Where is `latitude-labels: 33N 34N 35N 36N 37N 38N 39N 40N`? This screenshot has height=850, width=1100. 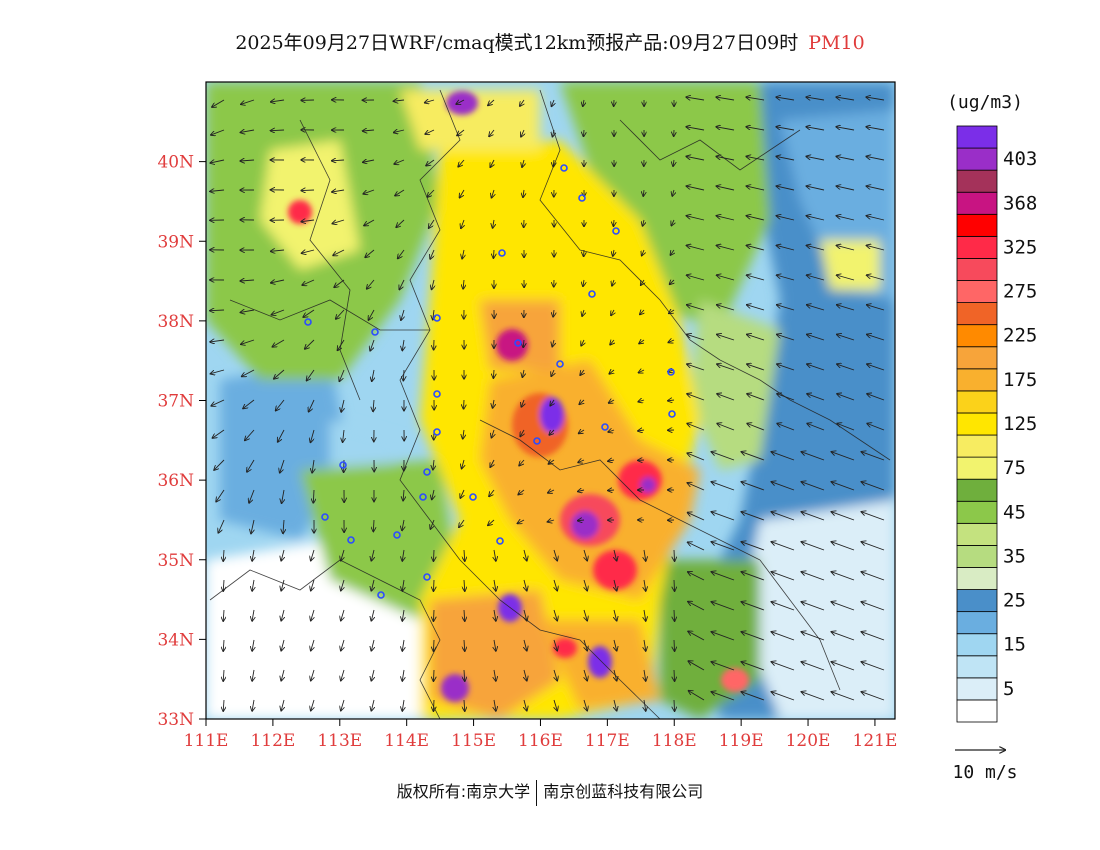 latitude-labels: 33N 34N 35N 36N 37N 38N 39N 40N is located at coordinates (175, 441).